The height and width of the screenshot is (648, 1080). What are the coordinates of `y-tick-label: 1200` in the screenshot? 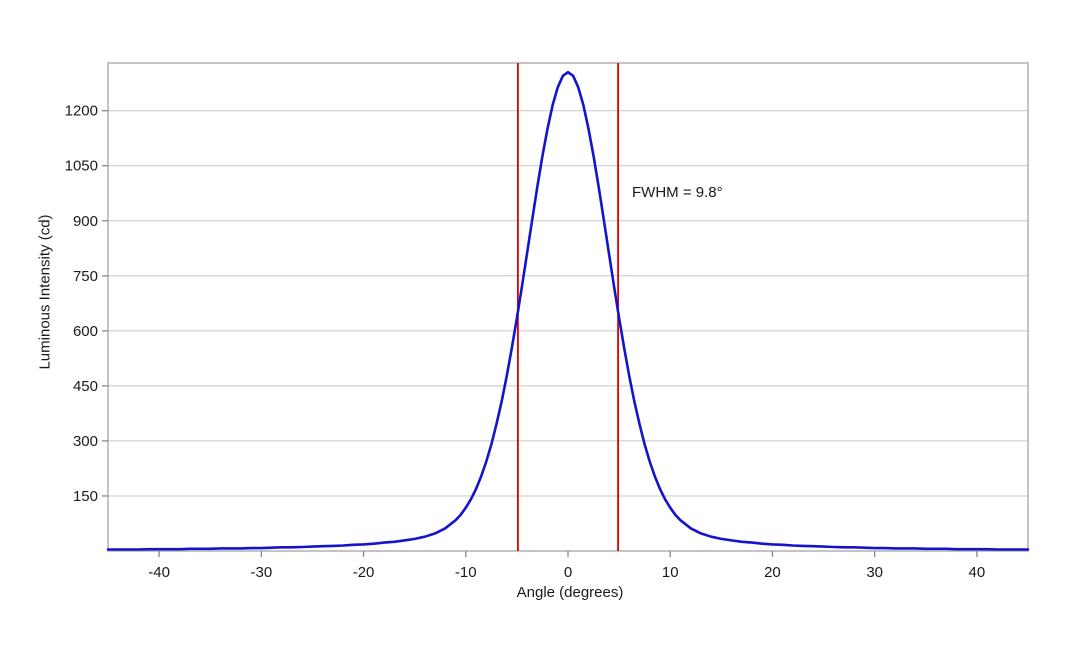 It's located at (81, 111).